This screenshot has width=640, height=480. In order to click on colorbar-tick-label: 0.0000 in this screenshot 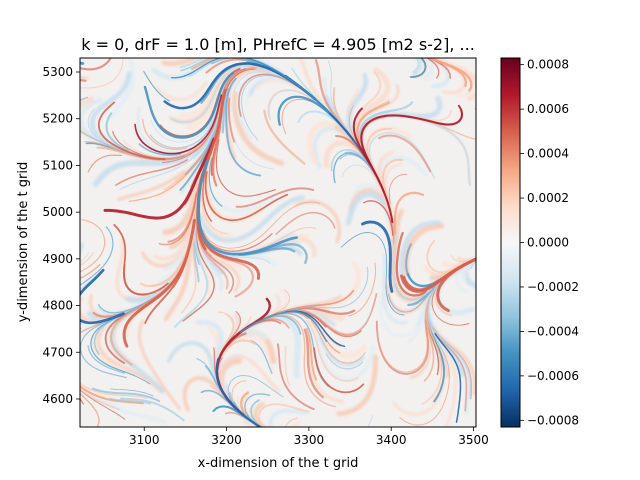, I will do `click(548, 243)`.